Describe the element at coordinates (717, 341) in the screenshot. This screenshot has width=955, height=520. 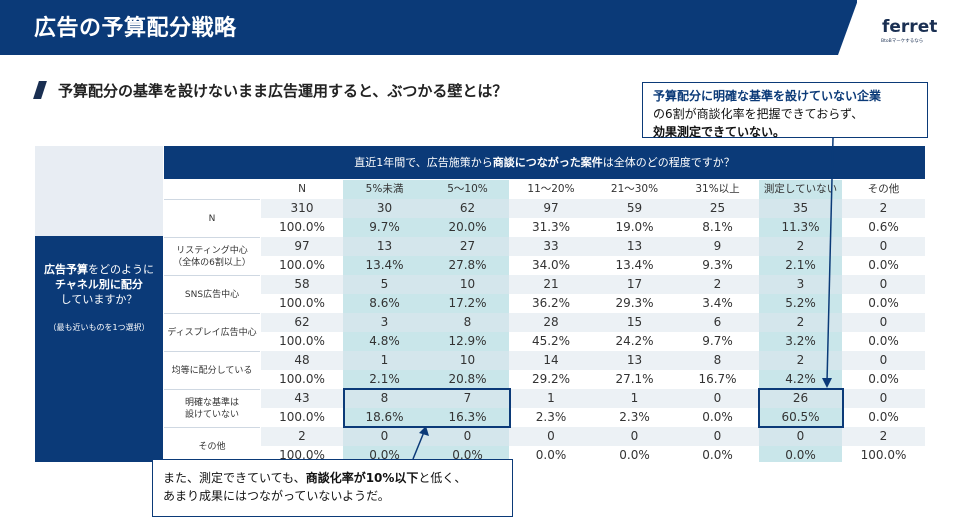
I see `percent-cell: 9.7%` at that location.